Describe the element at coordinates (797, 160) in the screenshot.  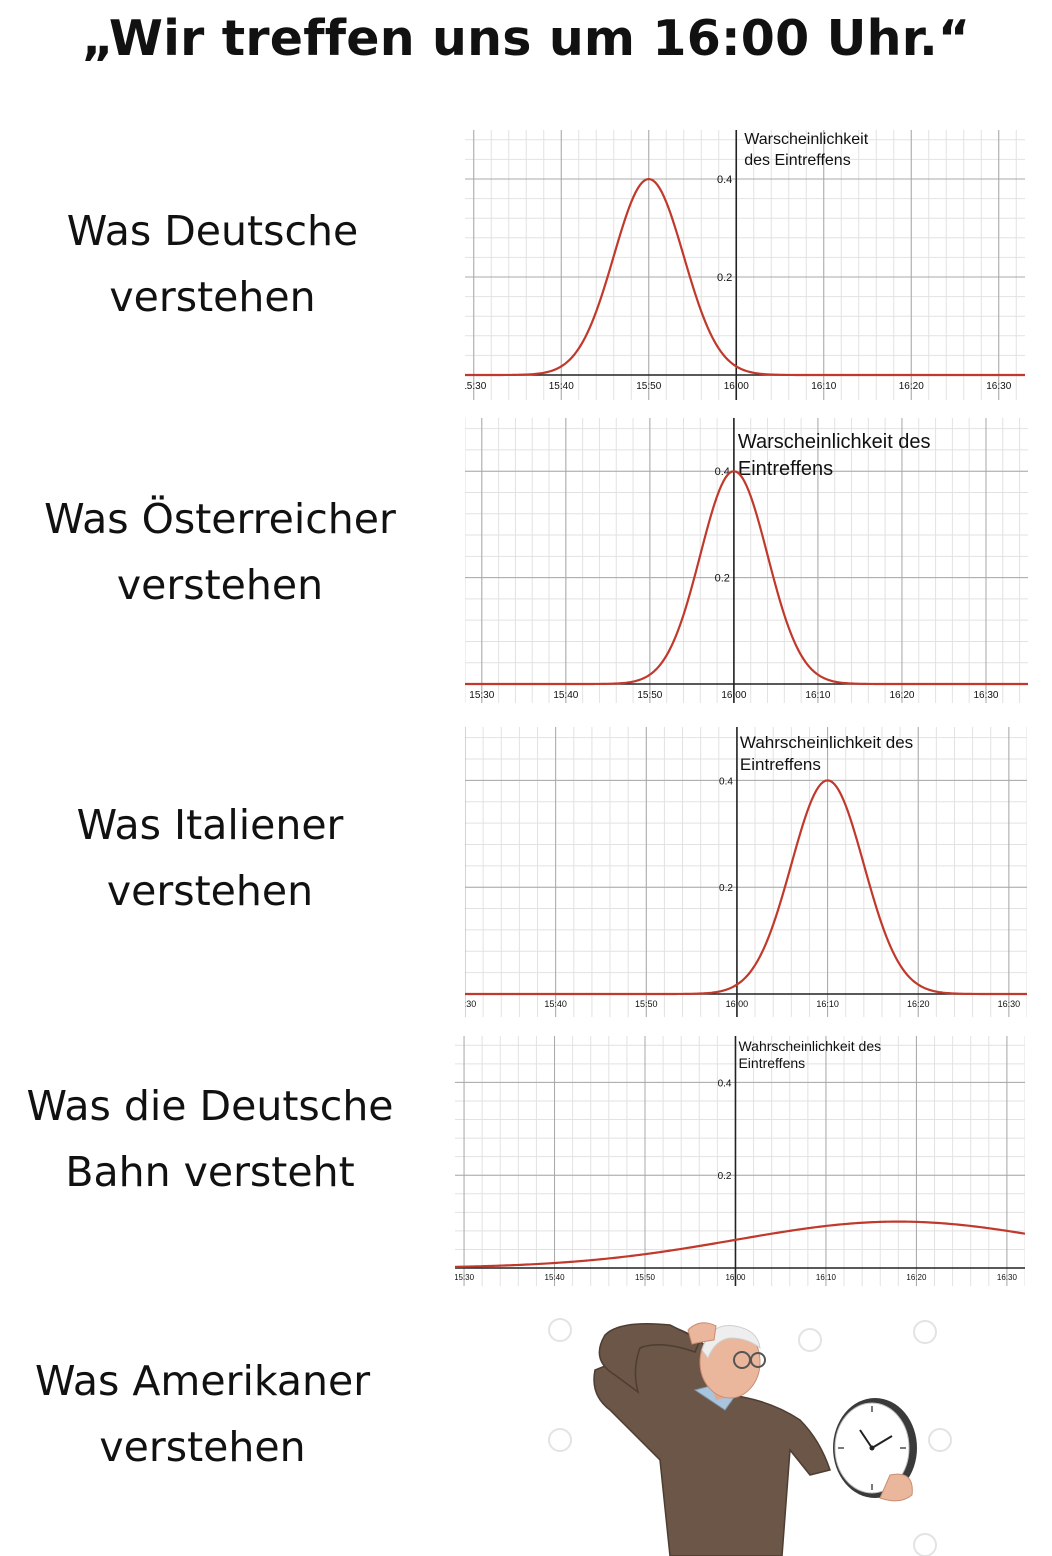
I see `y-axis-title: des Eintreffens` at that location.